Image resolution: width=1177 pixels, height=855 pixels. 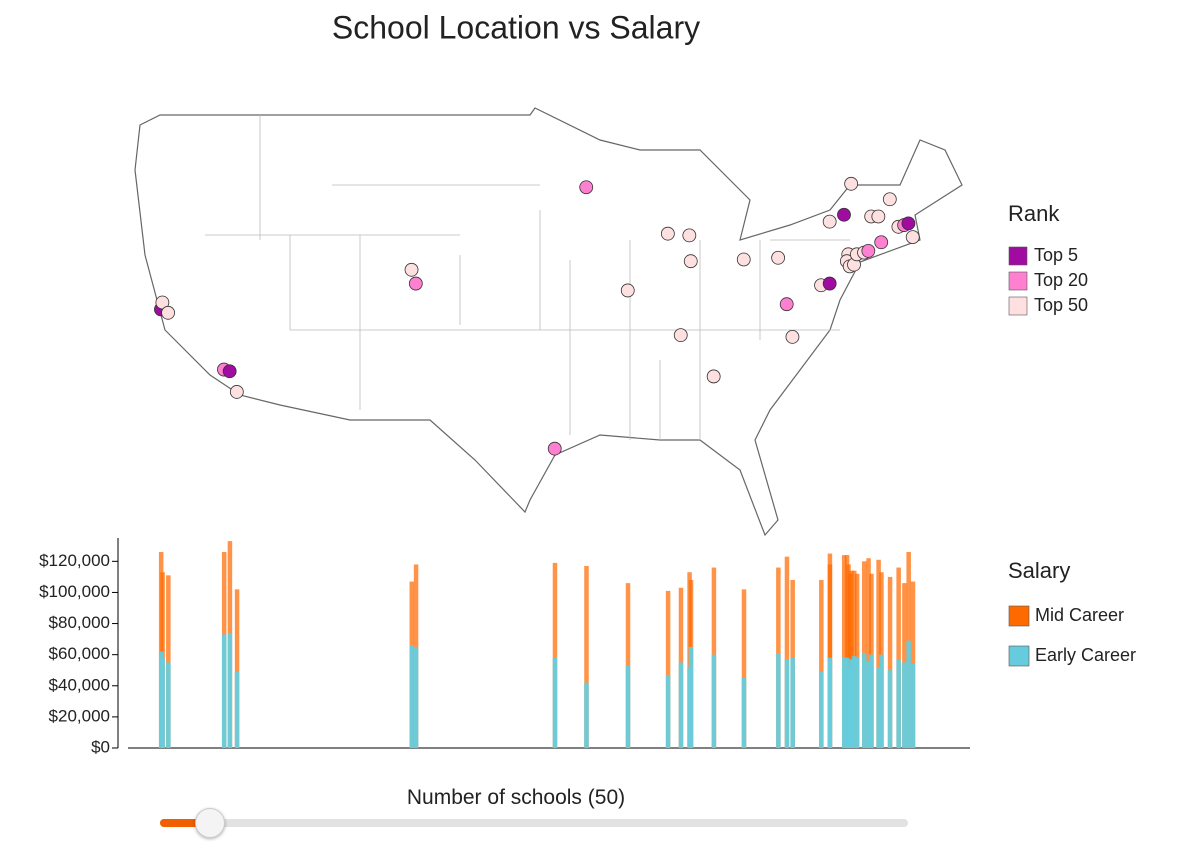 What do you see at coordinates (516, 27) in the screenshot?
I see `chart-title: School Location vs Salary` at bounding box center [516, 27].